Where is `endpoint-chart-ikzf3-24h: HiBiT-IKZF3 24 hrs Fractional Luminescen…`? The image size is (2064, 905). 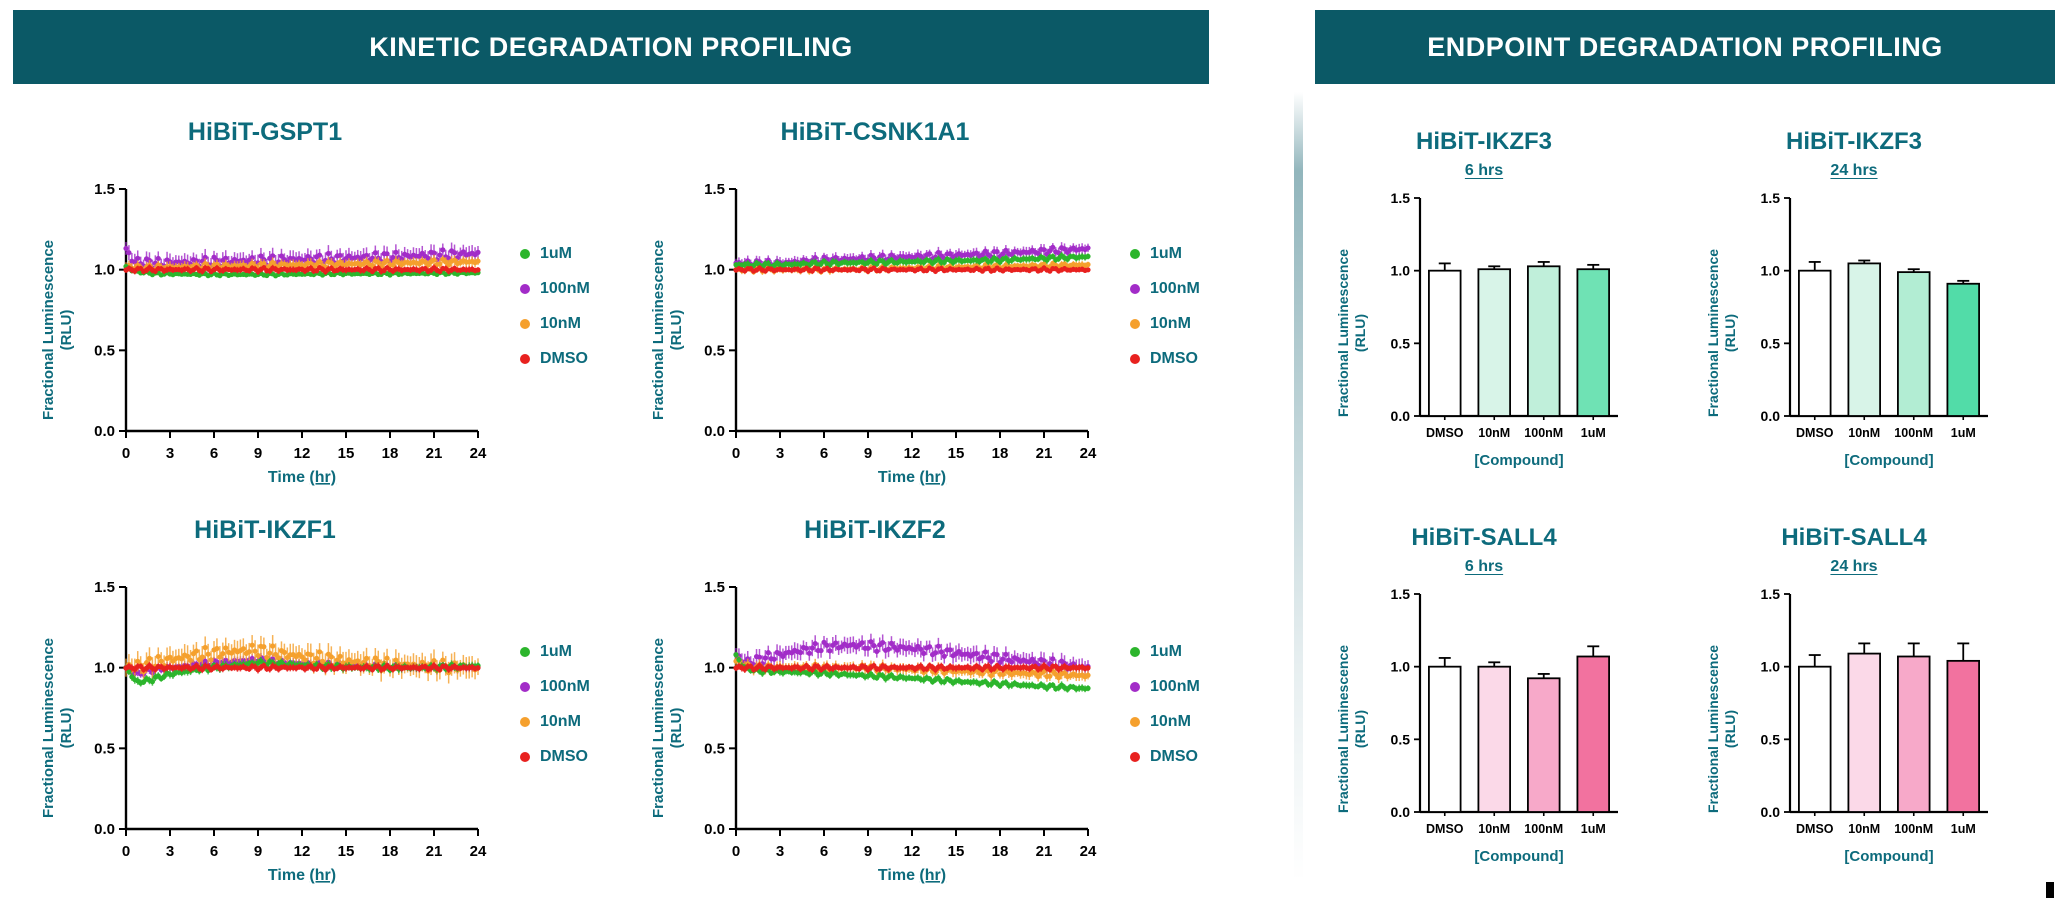
endpoint-chart-ikzf3-24h: HiBiT-IKZF3 24 hrs Fractional Luminescen… is located at coordinates (1854, 305).